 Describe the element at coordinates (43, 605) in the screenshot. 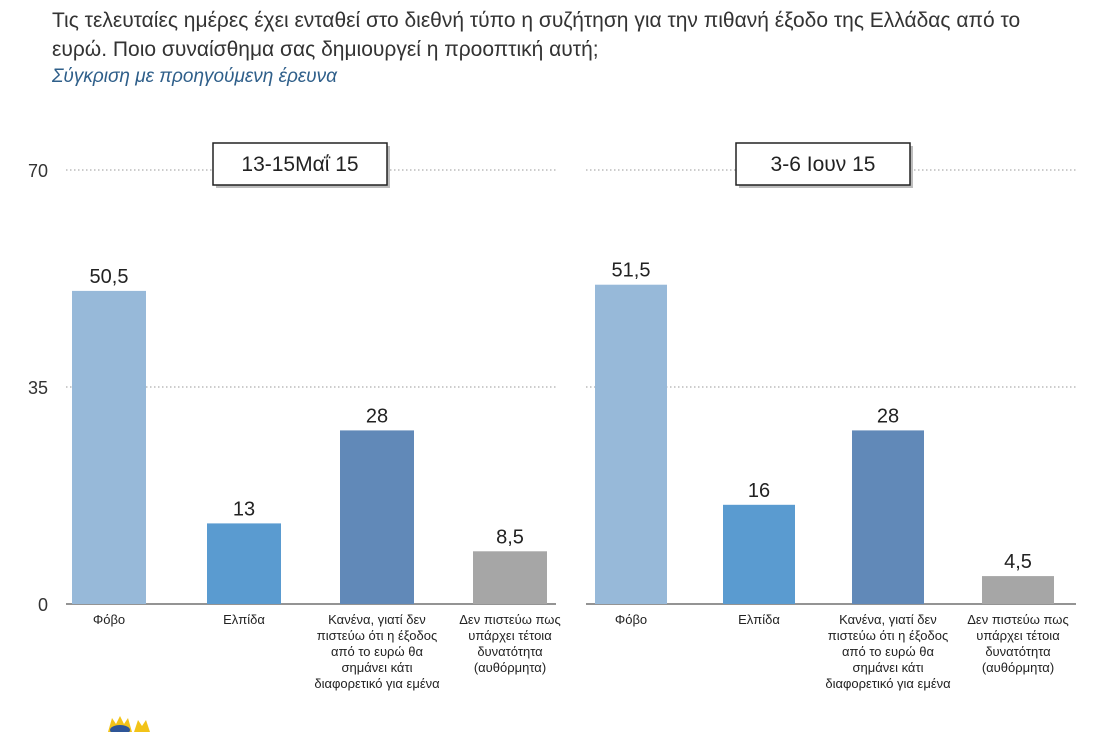

I see `y-tick-label: 0` at that location.